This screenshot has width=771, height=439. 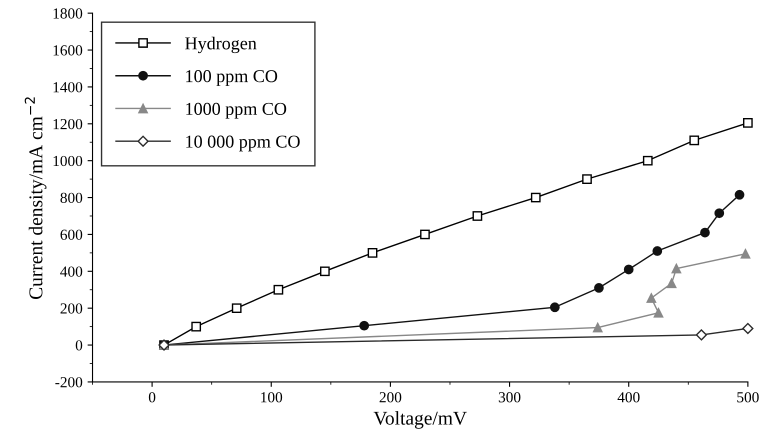 I want to click on x-tick-label: 0, so click(x=152, y=397).